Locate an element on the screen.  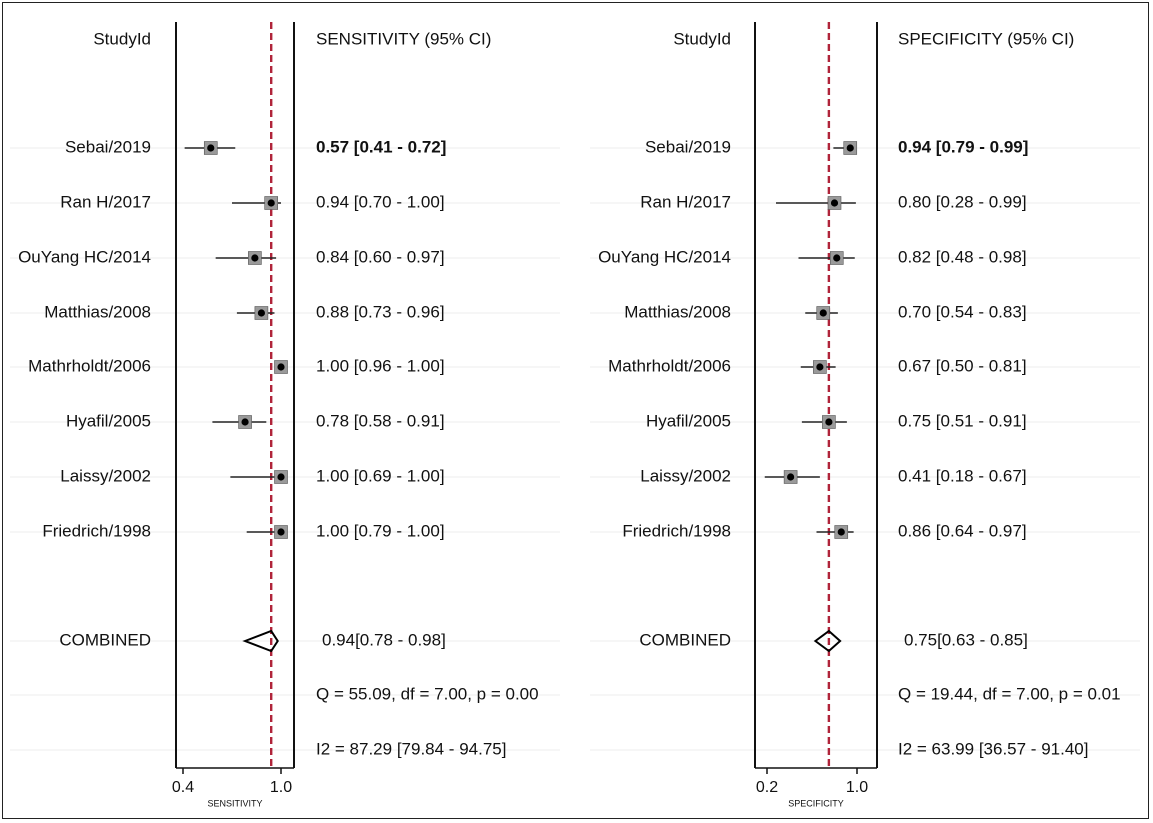
x-axis-label: SENSITIVITY is located at coordinates (234, 803).